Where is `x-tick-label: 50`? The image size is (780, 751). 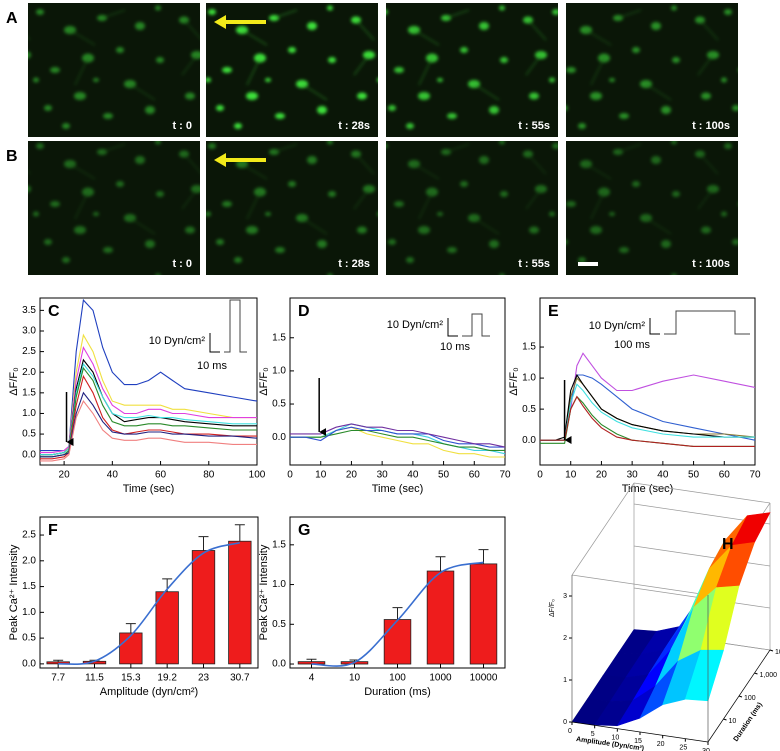
x-tick-label: 50 is located at coordinates (694, 475).